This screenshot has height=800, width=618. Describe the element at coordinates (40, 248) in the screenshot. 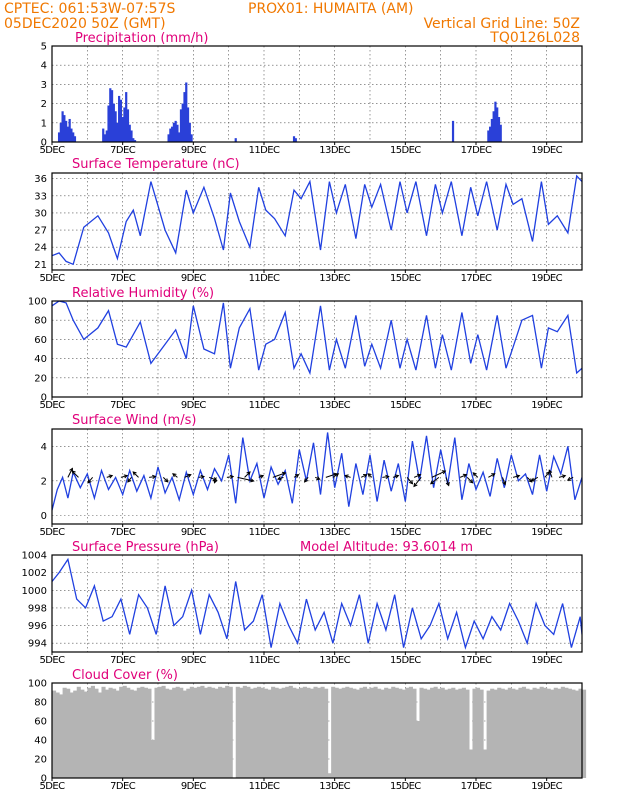

I see `y-tick-label: 24` at that location.